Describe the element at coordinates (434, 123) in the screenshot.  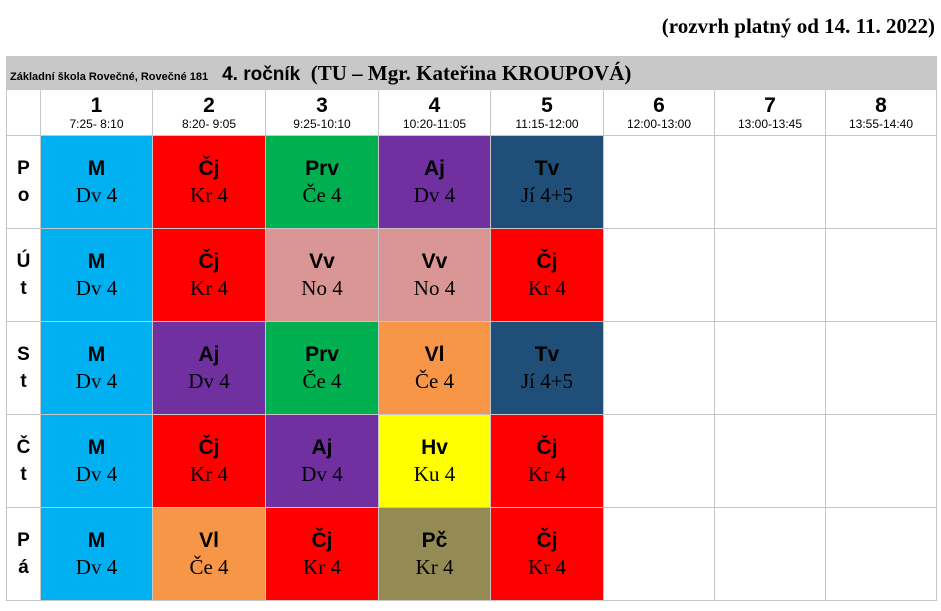
I see `period-time: 10:20-11:05` at that location.